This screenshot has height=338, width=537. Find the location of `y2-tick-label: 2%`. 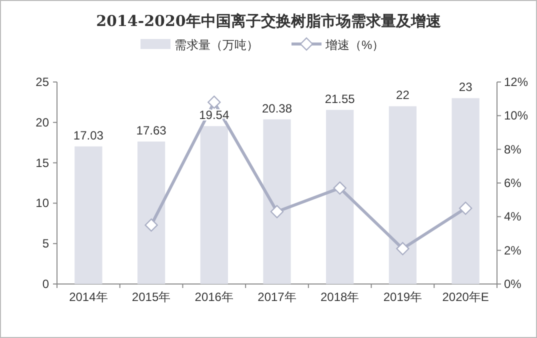

y2-tick-label: 2% is located at coordinates (513, 250).